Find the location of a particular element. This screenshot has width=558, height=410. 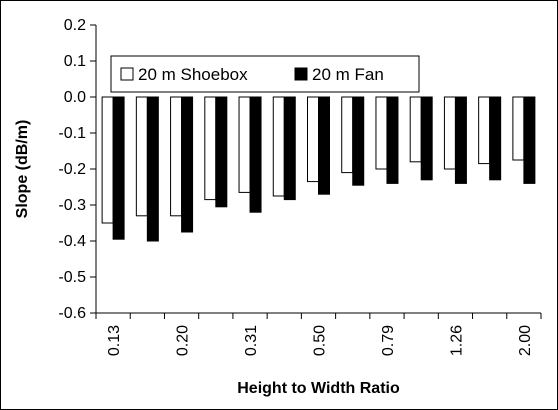

x-tick-label: 2.00 is located at coordinates (525, 340).